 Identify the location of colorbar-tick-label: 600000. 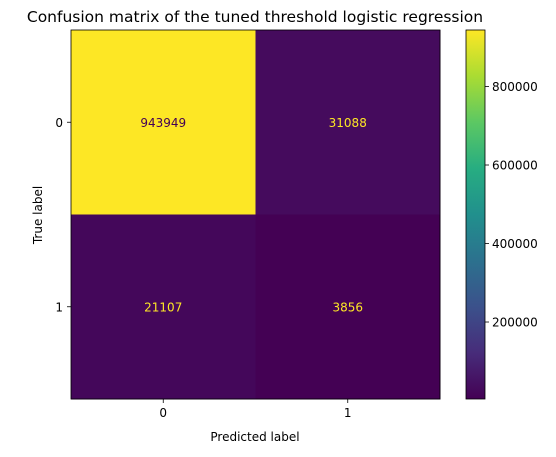
(515, 166).